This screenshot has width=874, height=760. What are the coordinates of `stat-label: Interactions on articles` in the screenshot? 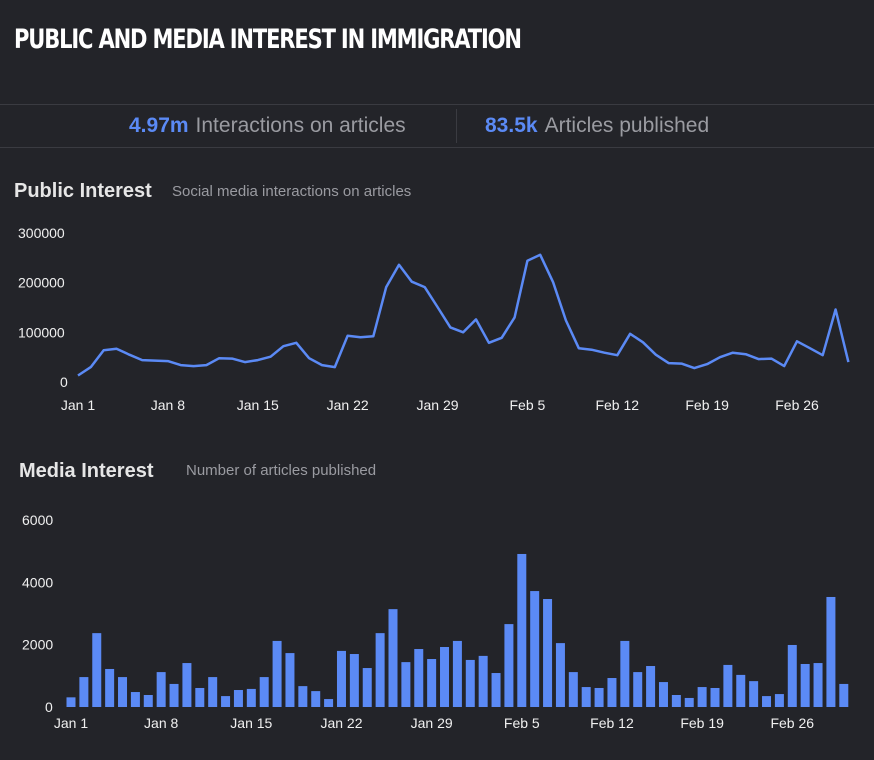 It's located at (300, 125).